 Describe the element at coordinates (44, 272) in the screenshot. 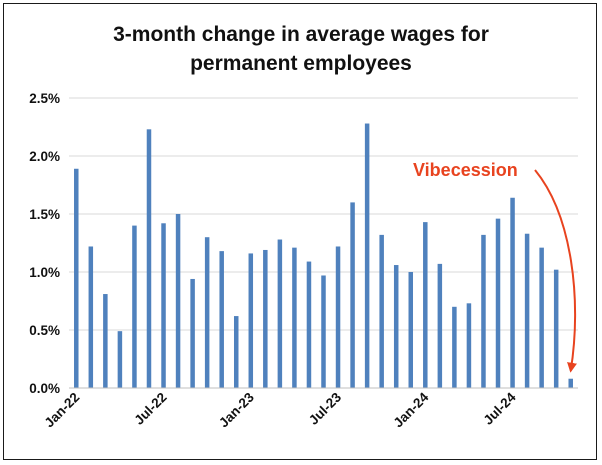

I see `y-tick-label: 1.0%` at that location.